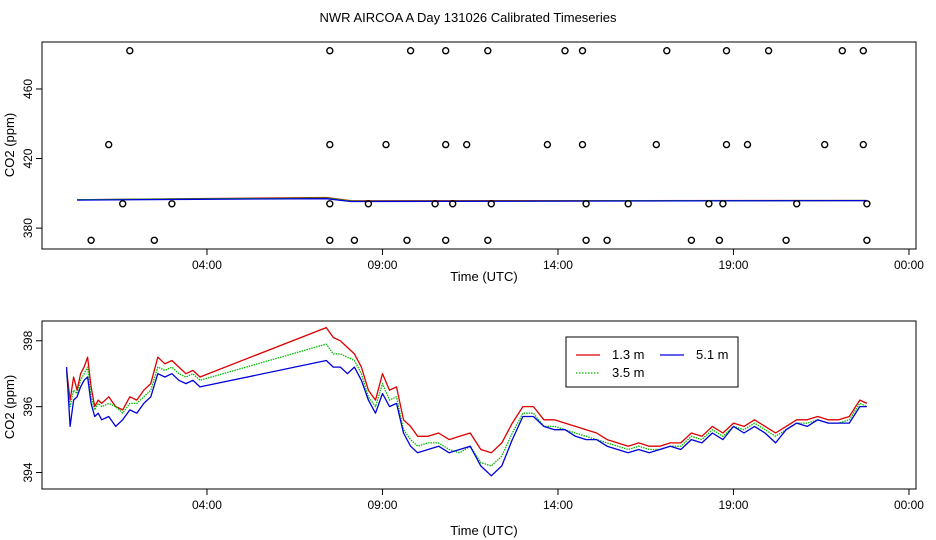  What do you see at coordinates (472, 200) in the screenshot?
I see `top-series-line-5-1-m` at bounding box center [472, 200].